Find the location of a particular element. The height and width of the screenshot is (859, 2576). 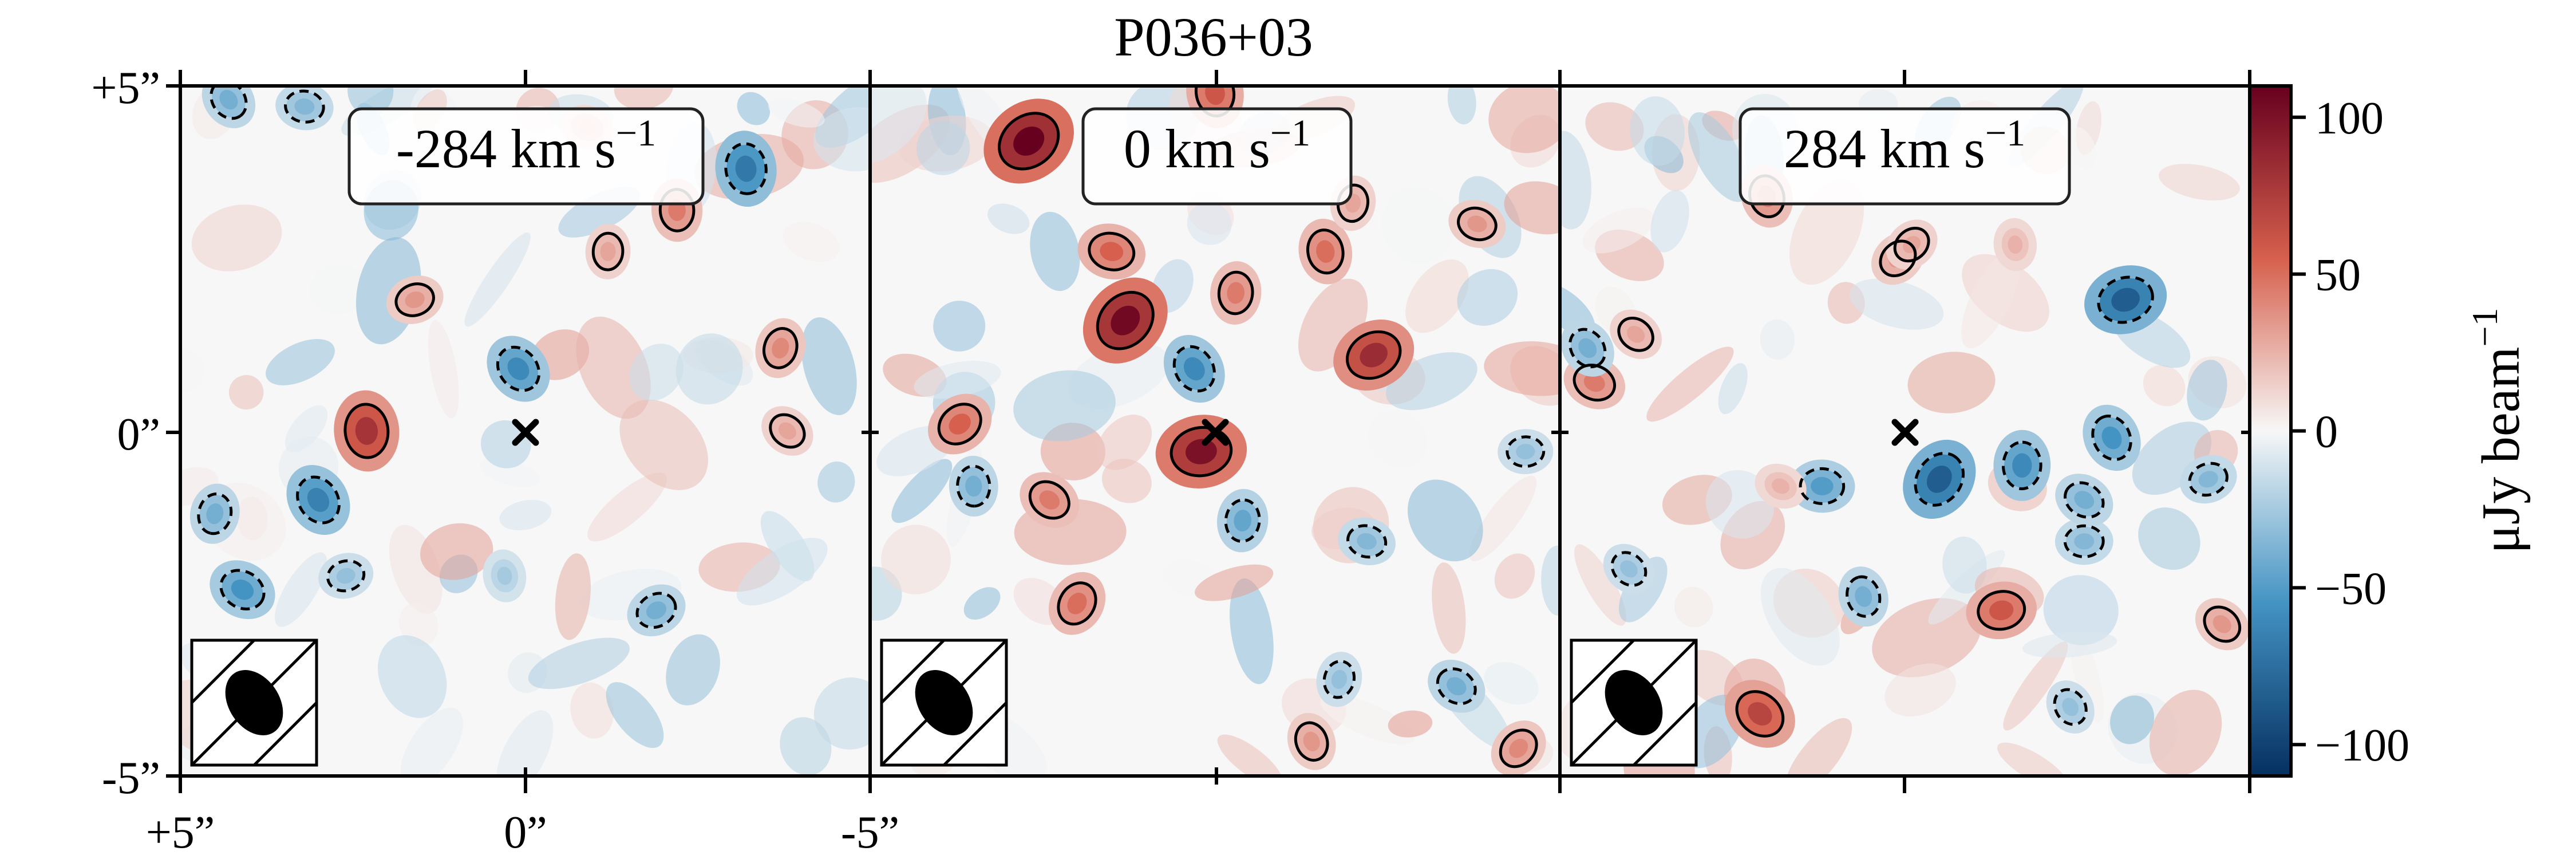

x-tick-label: +5” is located at coordinates (180, 832).